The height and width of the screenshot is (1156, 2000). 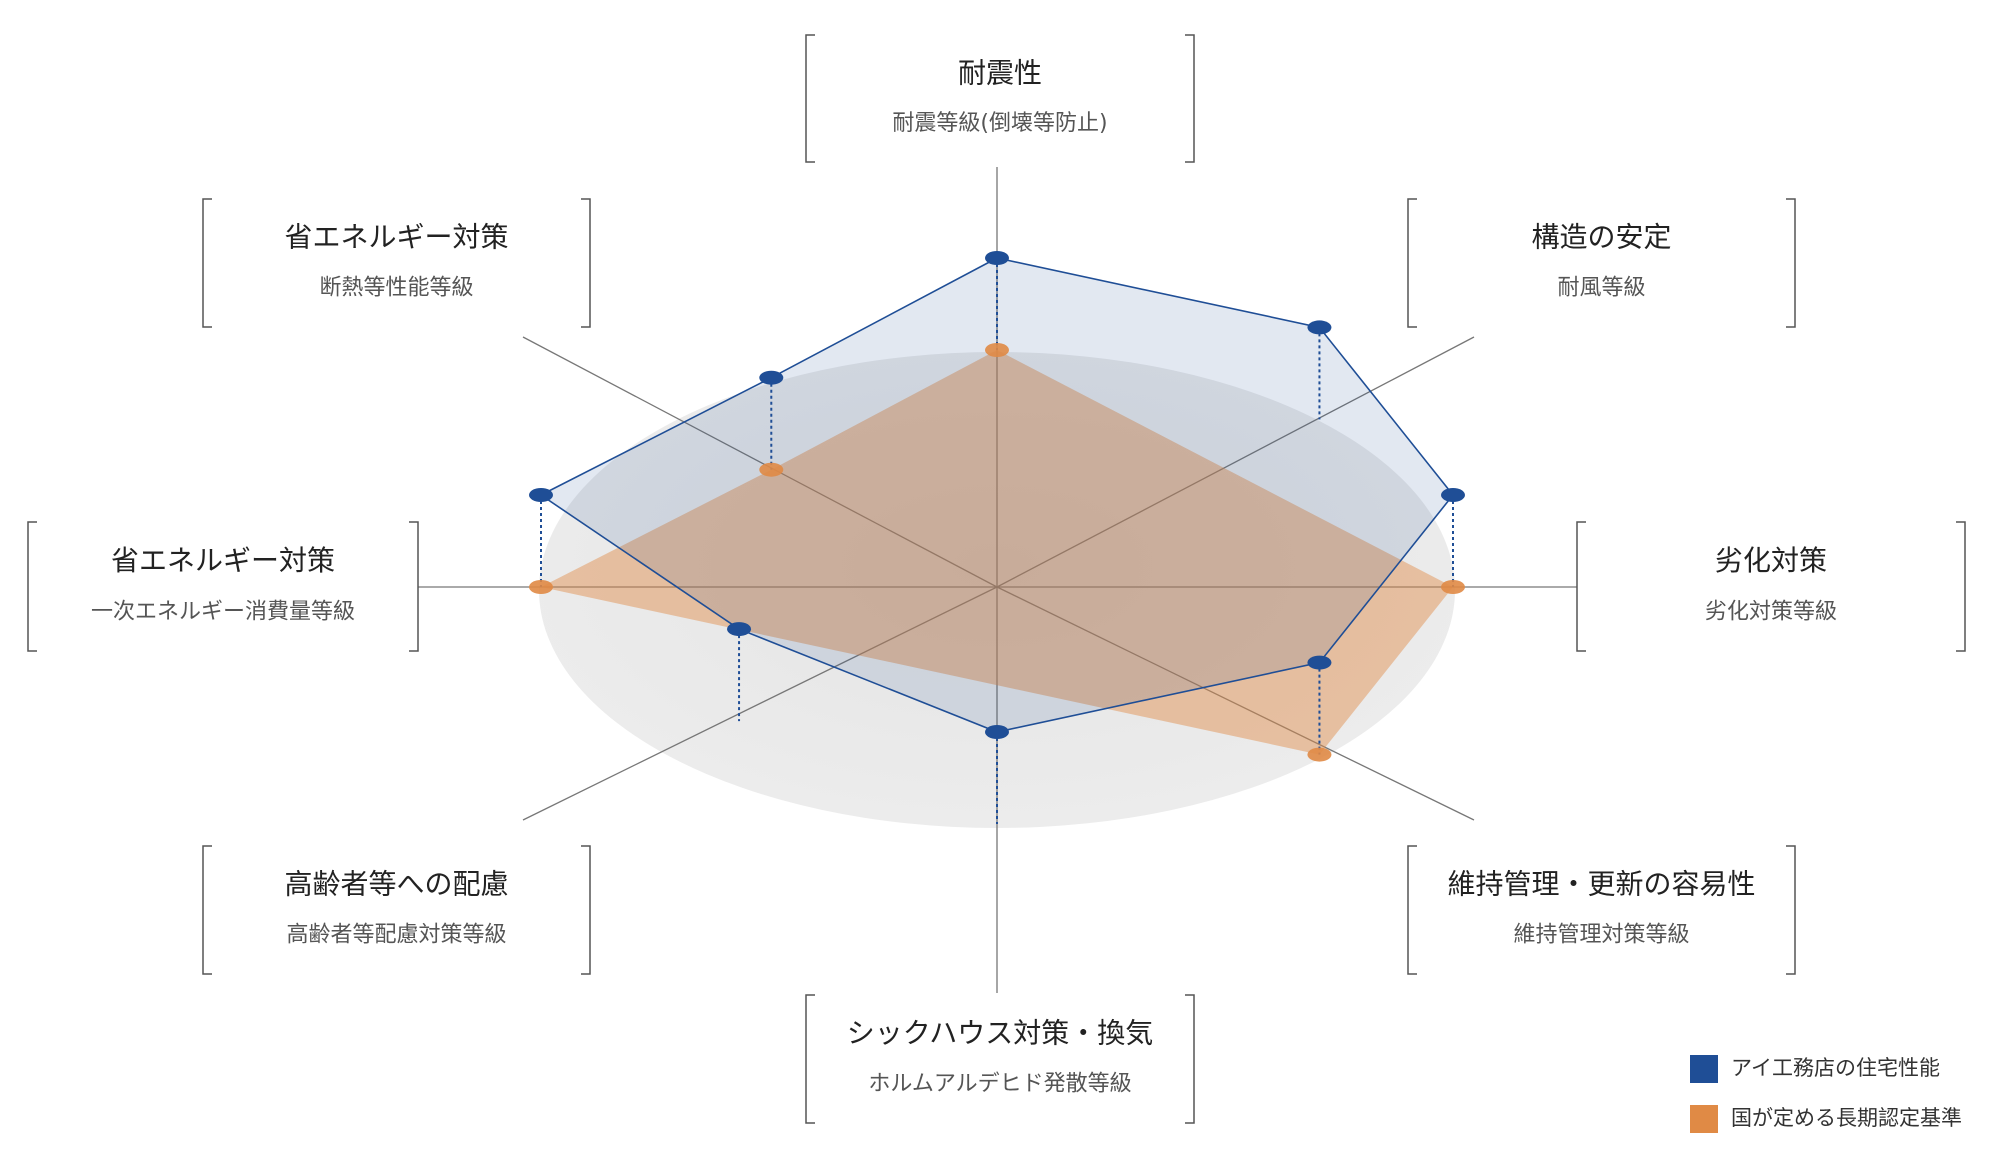 I want to click on axis-title: 耐震性, so click(x=1000, y=72).